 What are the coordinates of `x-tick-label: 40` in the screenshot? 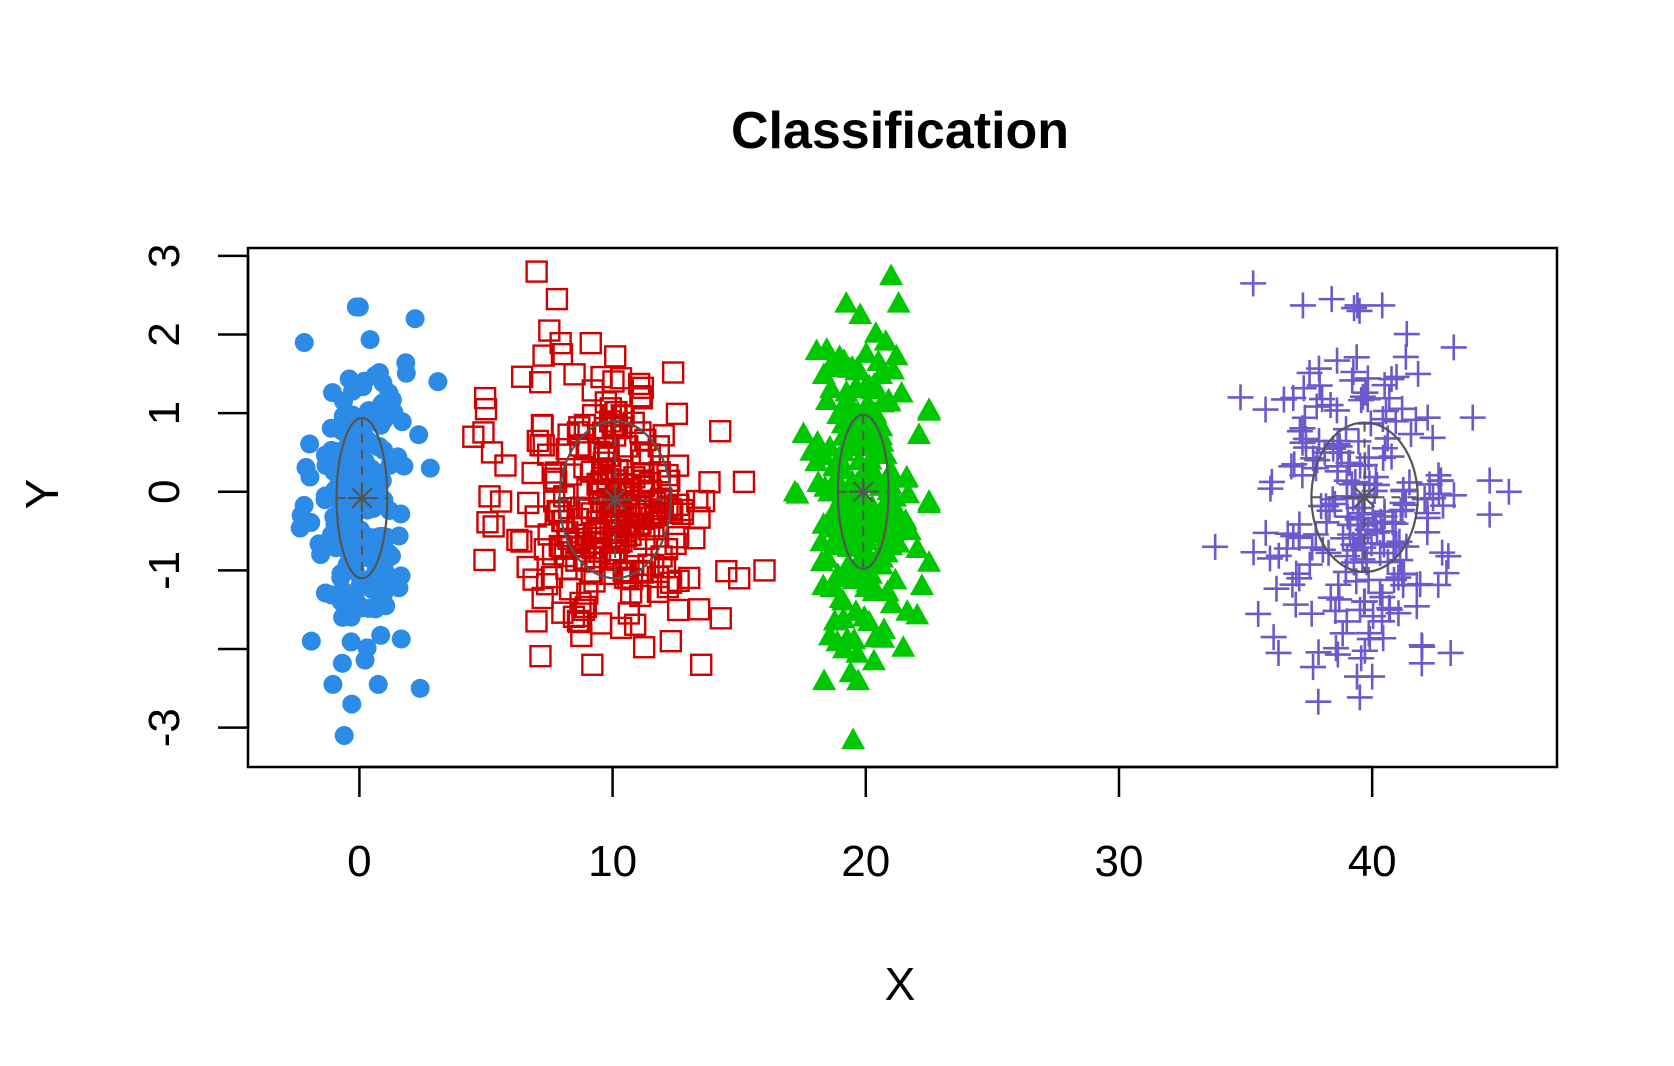 It's located at (1372, 861).